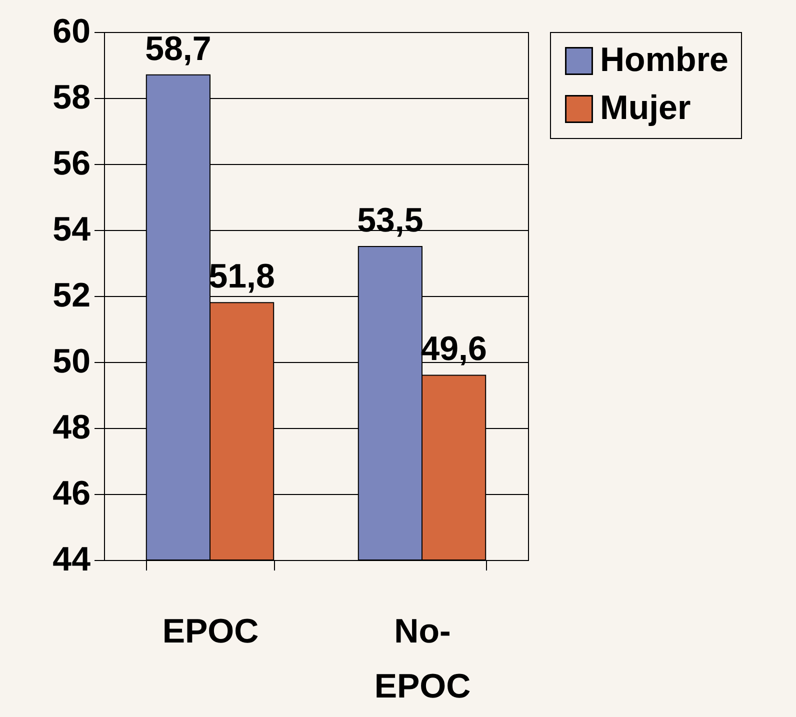  Describe the element at coordinates (71, 31) in the screenshot. I see `y-tick-label: 60` at that location.